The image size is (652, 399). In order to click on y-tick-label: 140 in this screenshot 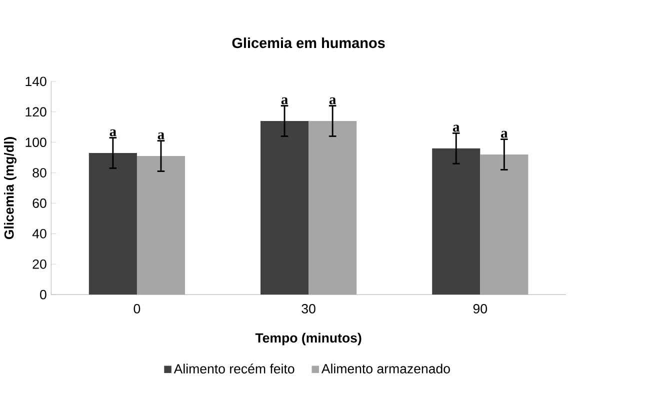, I will do `click(36, 81)`.